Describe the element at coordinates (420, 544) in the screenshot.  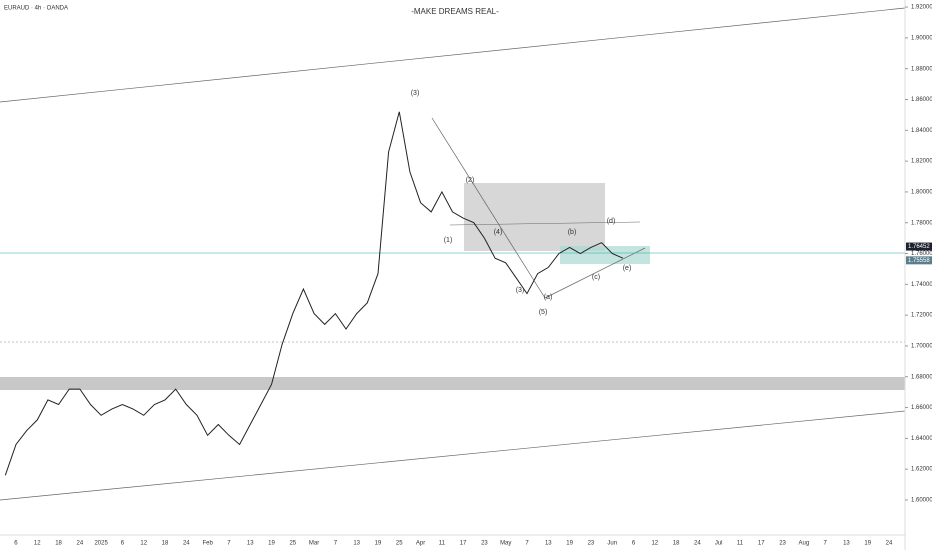
I see `x-tick-label: Apr` at that location.